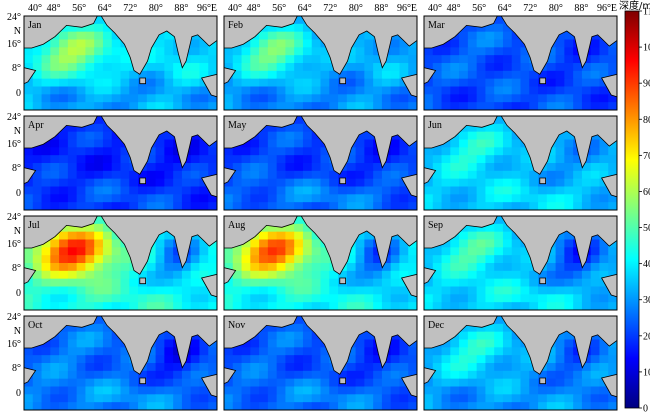  What do you see at coordinates (646, 228) in the screenshot?
I see `colorbar-tick-label: 50` at bounding box center [646, 228].